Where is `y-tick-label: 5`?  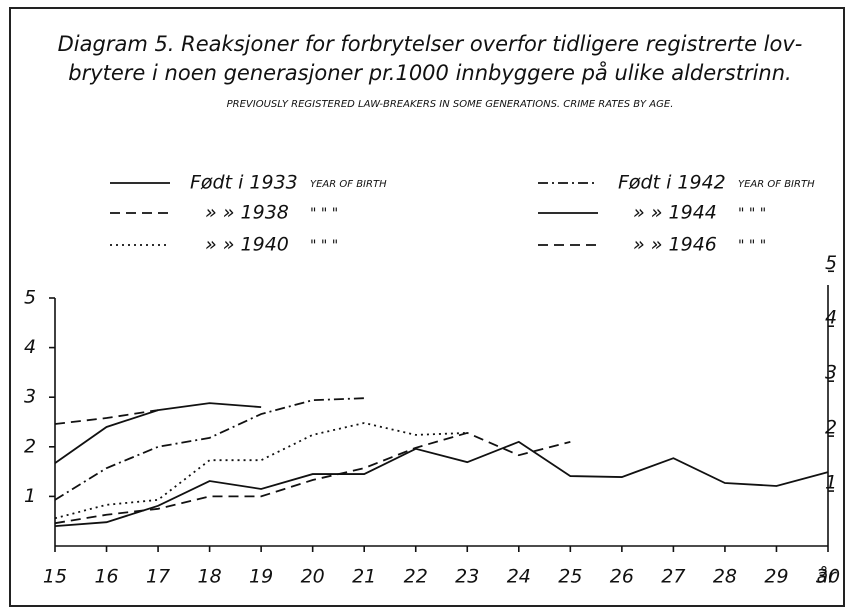
y-tick-label: 5 is located at coordinates (30, 298).